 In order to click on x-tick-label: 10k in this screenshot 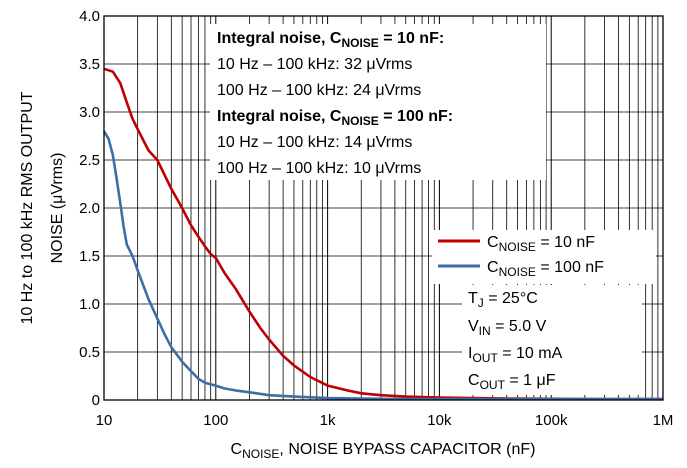, I will do `click(439, 420)`.